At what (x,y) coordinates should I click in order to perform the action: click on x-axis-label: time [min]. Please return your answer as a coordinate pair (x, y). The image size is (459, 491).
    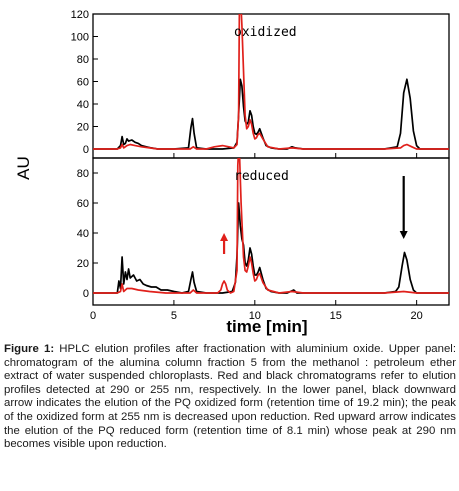
    Looking at the image, I should click on (266, 326).